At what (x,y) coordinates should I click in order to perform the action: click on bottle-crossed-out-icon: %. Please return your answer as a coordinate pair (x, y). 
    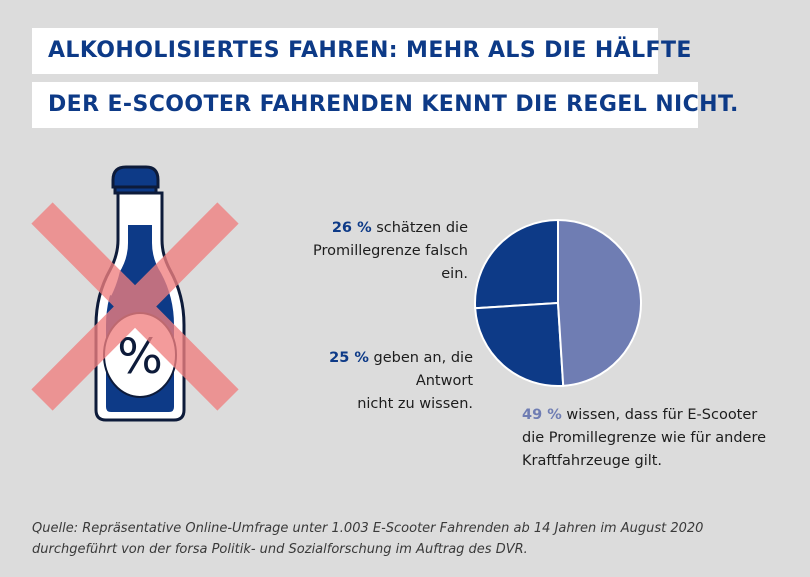
    Looking at the image, I should click on (135, 293).